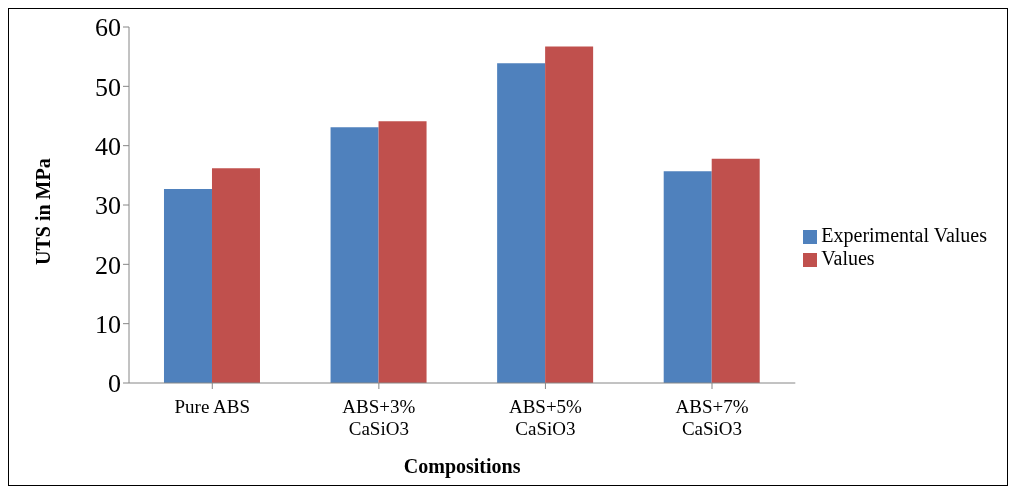 This screenshot has height=495, width=1016. Describe the element at coordinates (114, 384) in the screenshot. I see `y-tick-label: 0` at that location.